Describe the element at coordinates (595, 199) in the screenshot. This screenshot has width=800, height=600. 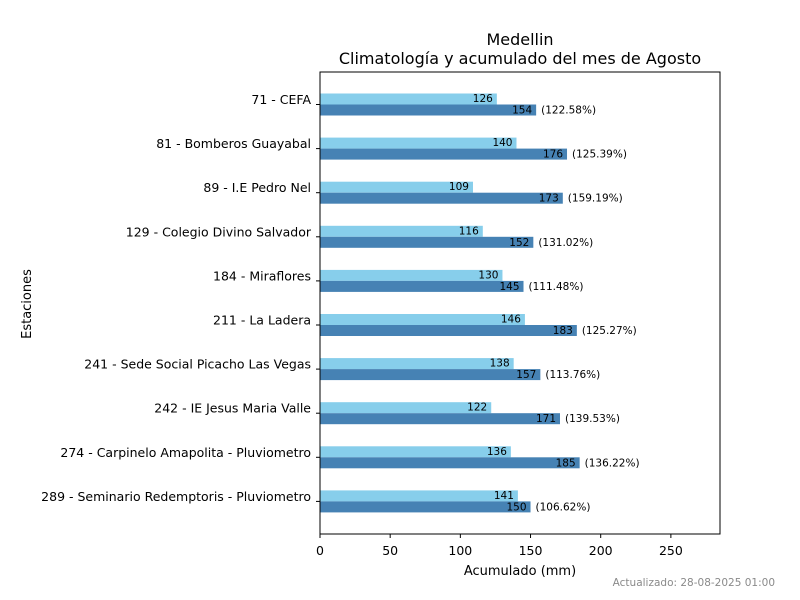
I see `percentage-label: (159.19%)` at that location.